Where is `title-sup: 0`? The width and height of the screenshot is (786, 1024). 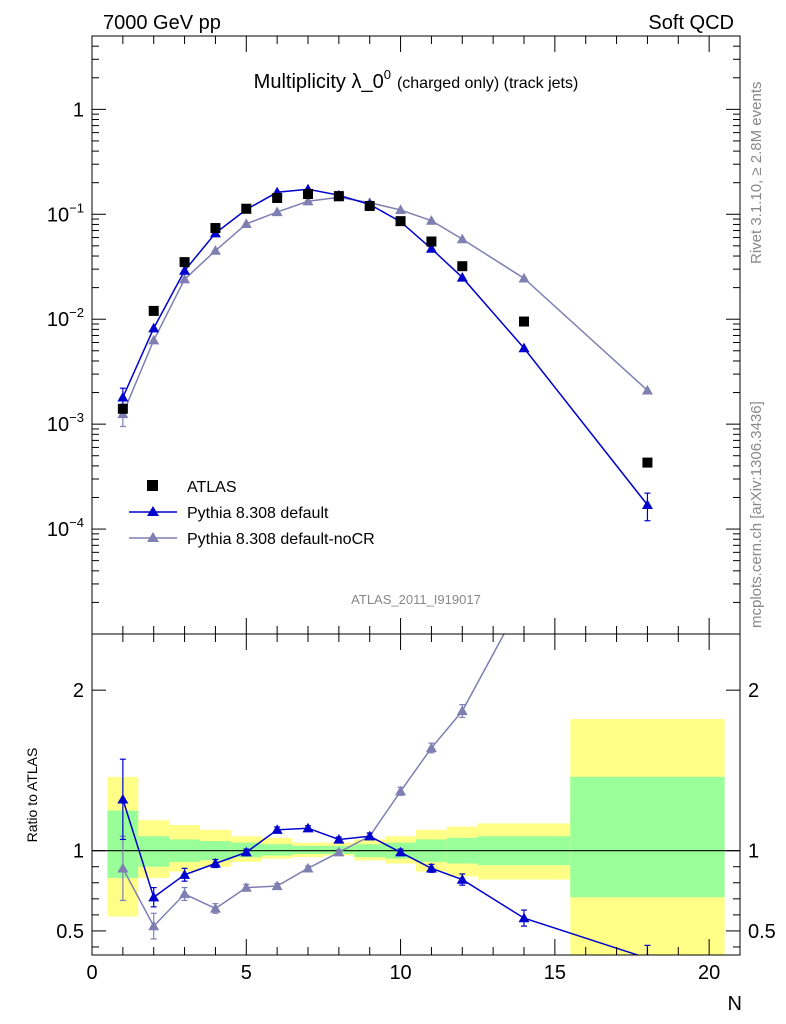
title-sup: 0 is located at coordinates (387, 74).